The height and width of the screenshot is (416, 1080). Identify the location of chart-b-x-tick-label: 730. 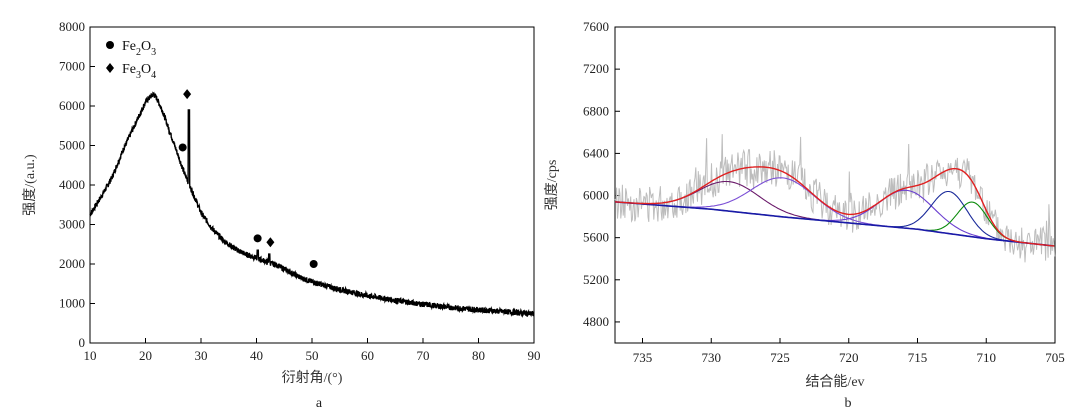
(712, 357).